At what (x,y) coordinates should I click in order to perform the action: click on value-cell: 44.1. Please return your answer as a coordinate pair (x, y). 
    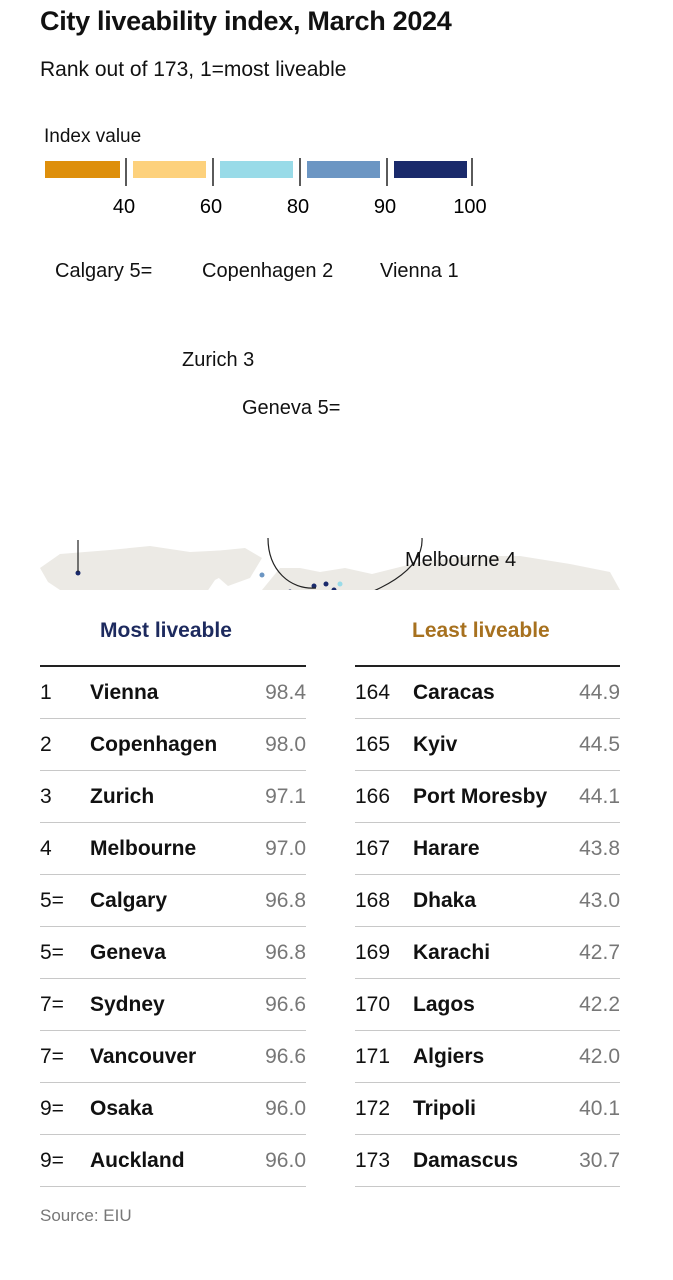
    Looking at the image, I should click on (599, 796).